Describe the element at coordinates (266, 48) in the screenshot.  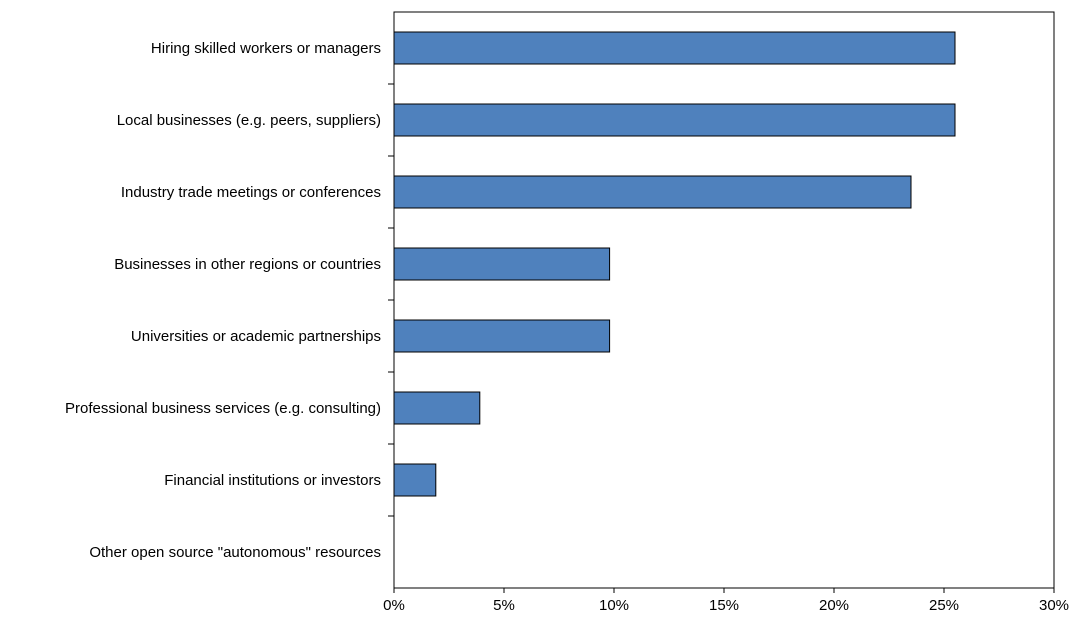
I see `category-label: Hiring skilled workers or managers` at that location.